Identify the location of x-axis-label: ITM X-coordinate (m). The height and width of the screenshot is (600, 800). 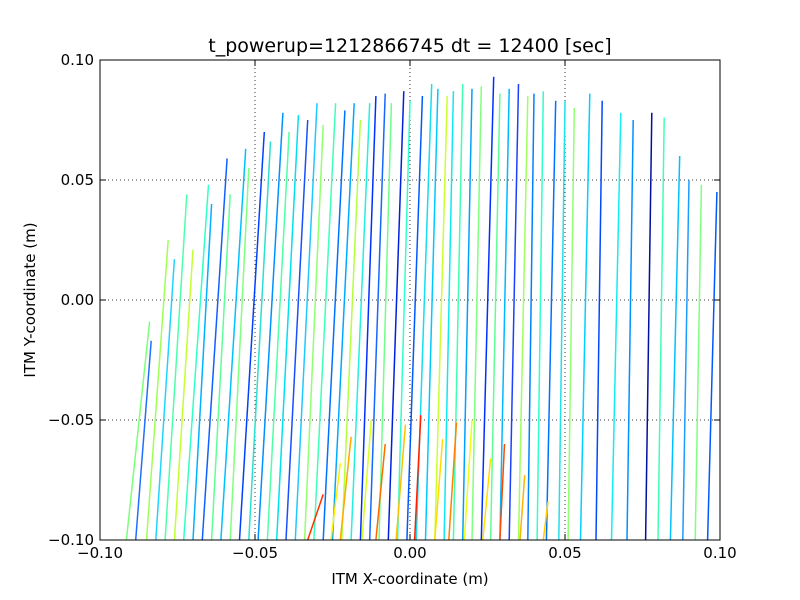
(409, 579).